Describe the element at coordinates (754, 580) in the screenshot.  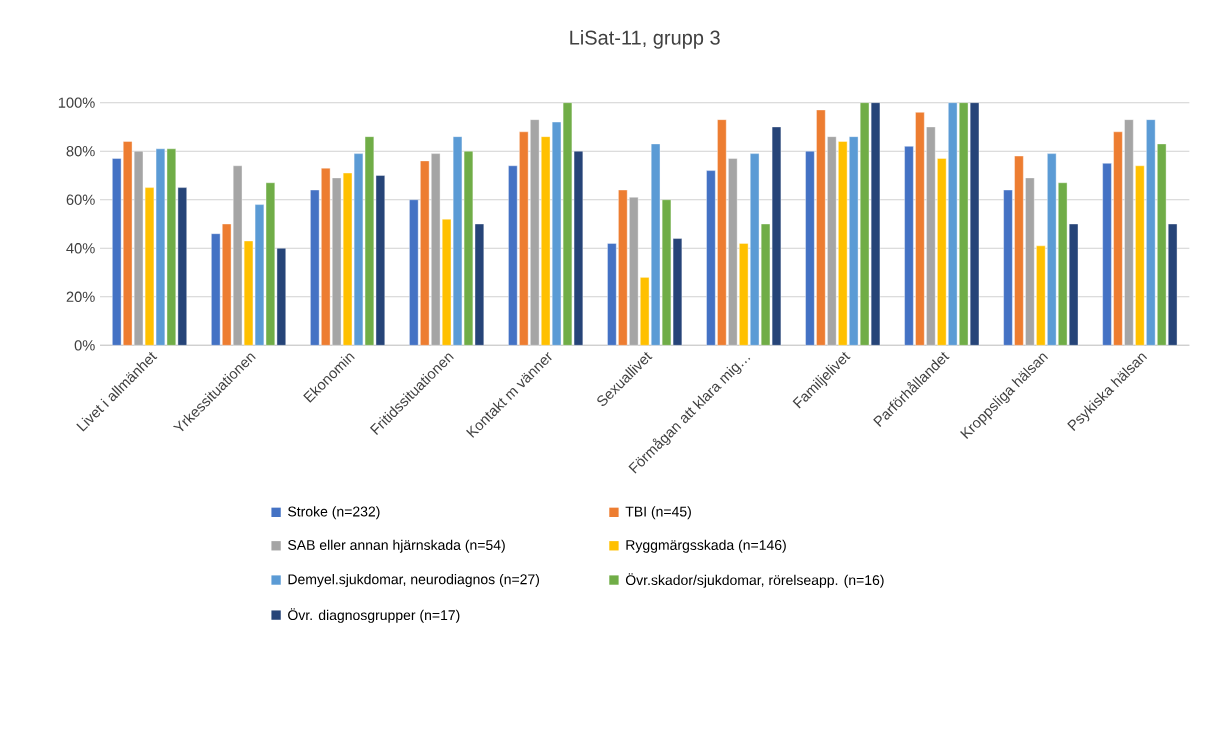
I see `legend-label: Övr.skador/sjukdomar, rörelseapp. (n=16)` at that location.